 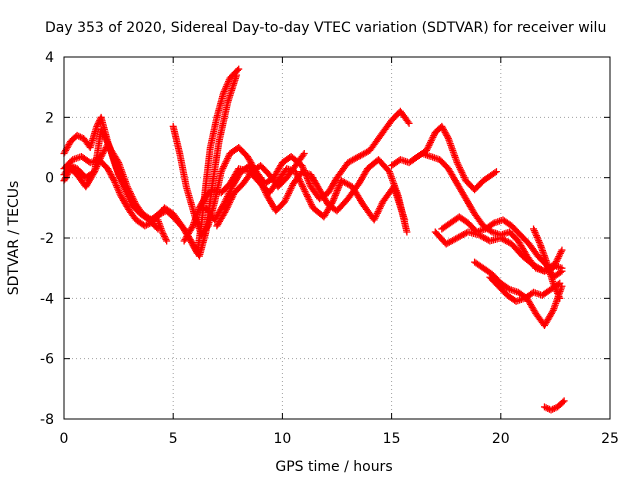 I want to click on series-arc17, so click(x=554, y=405).